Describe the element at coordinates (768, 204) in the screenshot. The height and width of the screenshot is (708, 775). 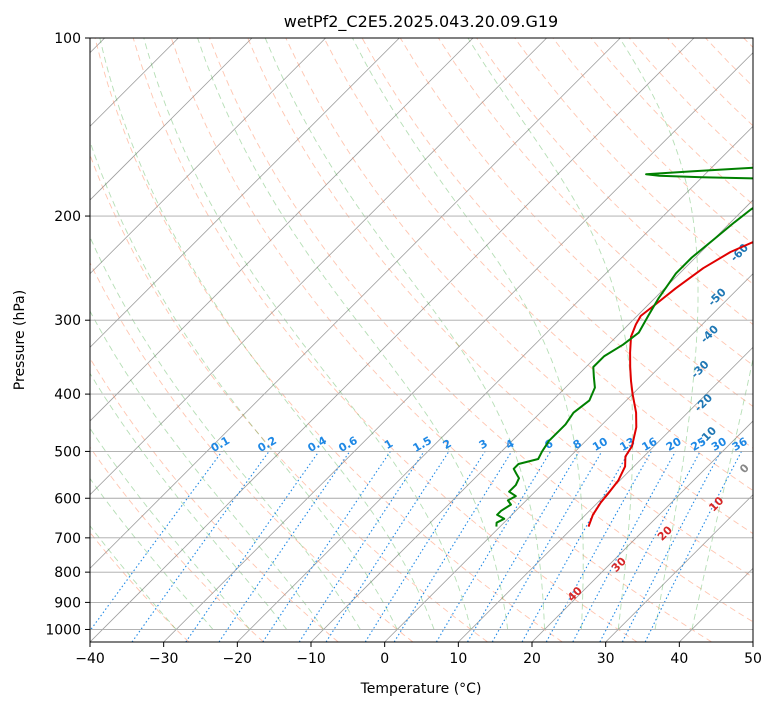
I see `wetbulb-label: -70` at that location.